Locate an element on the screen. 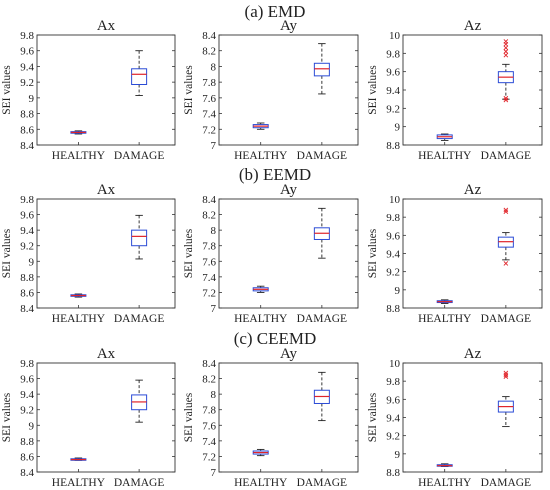 The image size is (550, 490). section-title-emd: (a) EMD is located at coordinates (275, 11).